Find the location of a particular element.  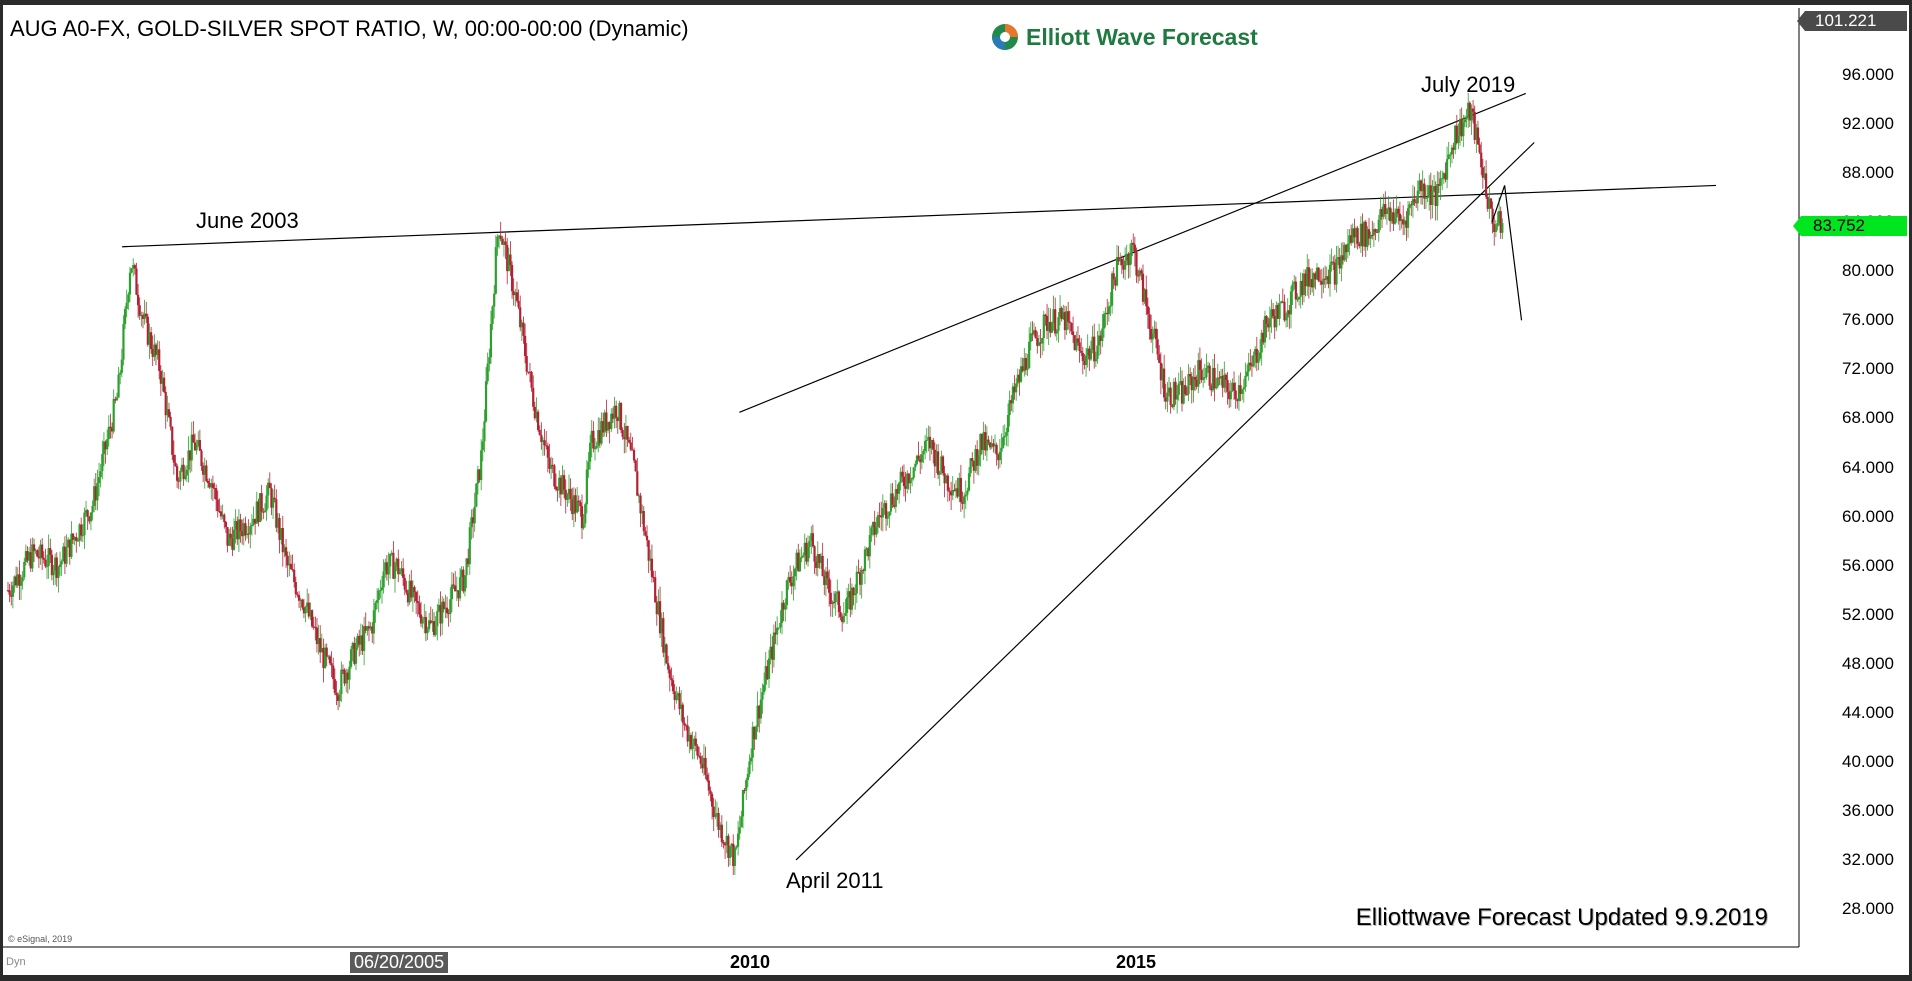

brand-name: Elliott Wave Forecast is located at coordinates (1142, 36).